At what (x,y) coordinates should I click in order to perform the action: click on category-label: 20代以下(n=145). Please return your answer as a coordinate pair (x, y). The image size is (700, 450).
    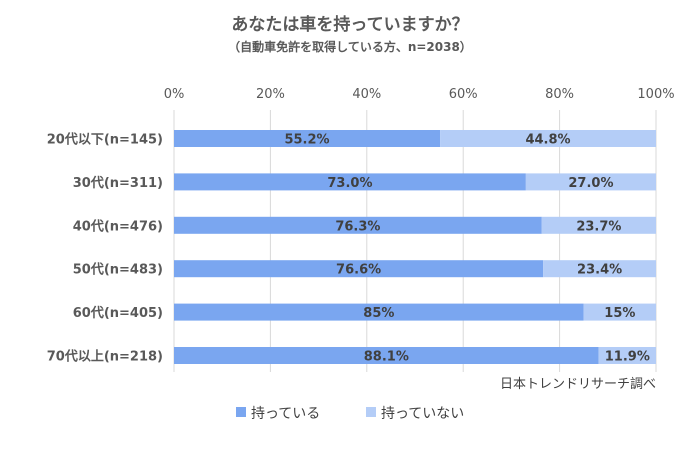
    Looking at the image, I should click on (105, 140).